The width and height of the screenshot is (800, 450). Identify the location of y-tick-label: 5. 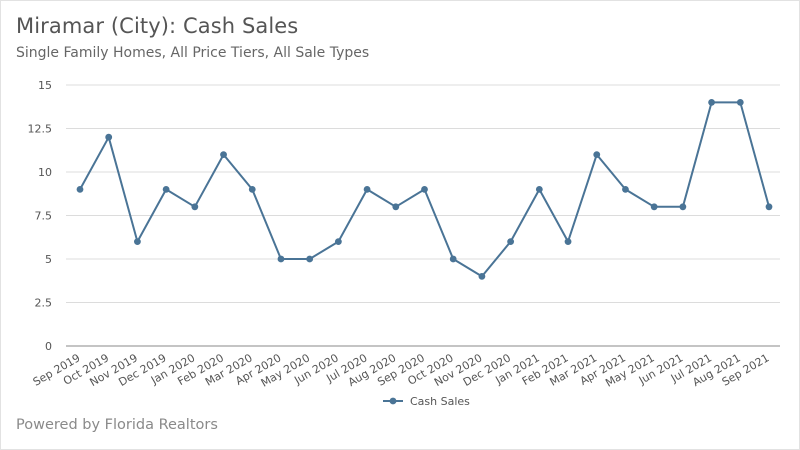
(48, 259).